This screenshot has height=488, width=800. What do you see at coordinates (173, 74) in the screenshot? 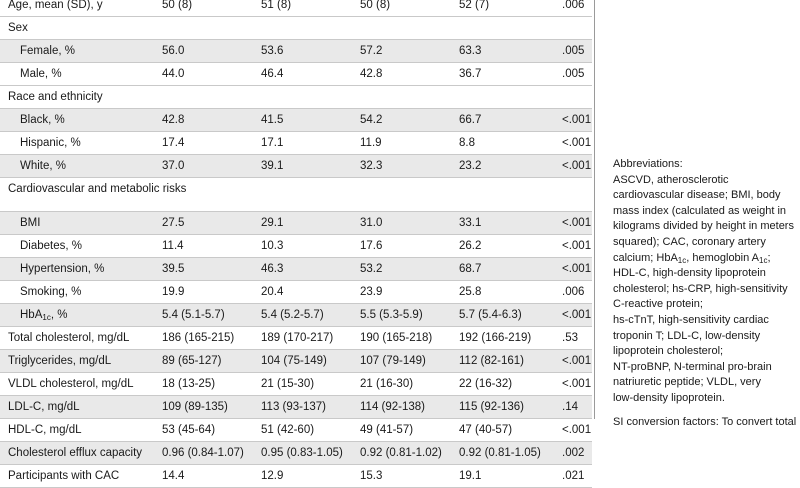
I see `value-cell: 44.0` at bounding box center [173, 74].